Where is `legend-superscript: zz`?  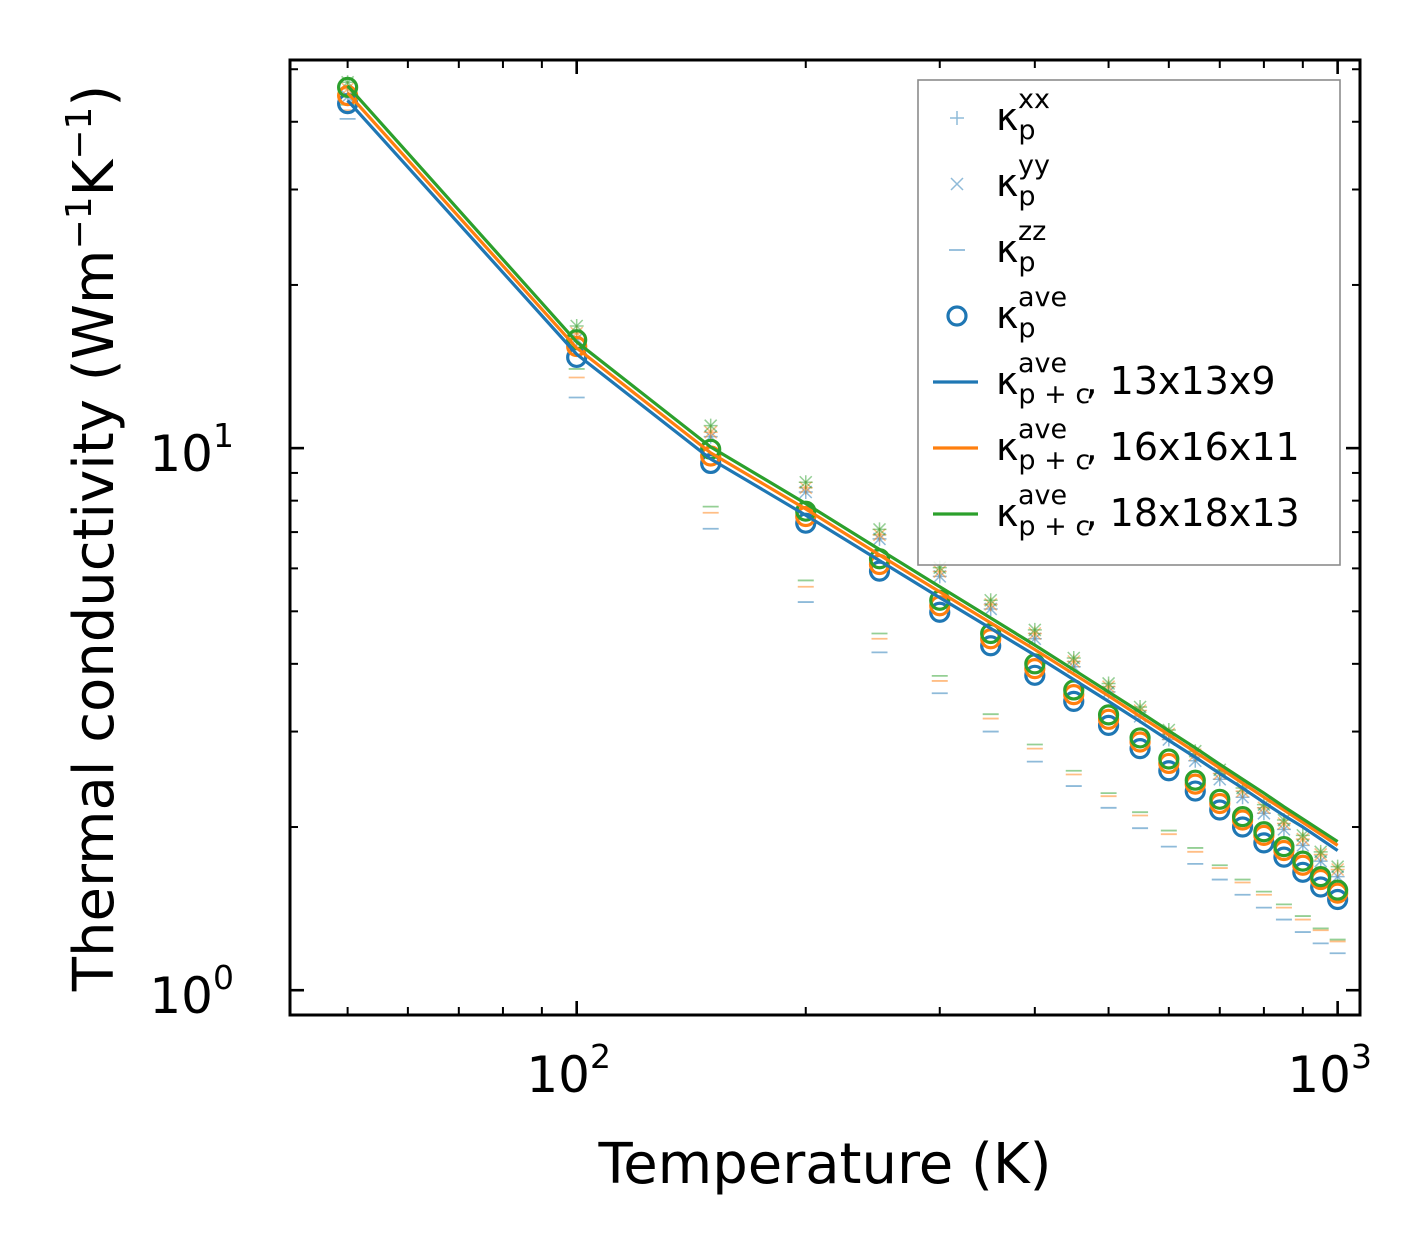 legend-superscript: zz is located at coordinates (1032, 231).